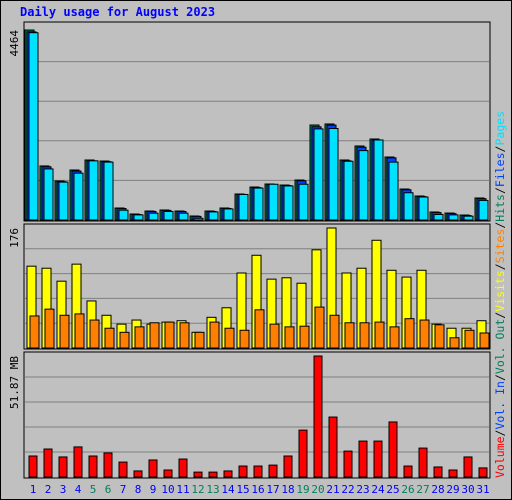 Image resolution: width=512 pixels, height=500 pixels. Describe the element at coordinates (347, 489) in the screenshot. I see `x-tick-label: 22` at that location.